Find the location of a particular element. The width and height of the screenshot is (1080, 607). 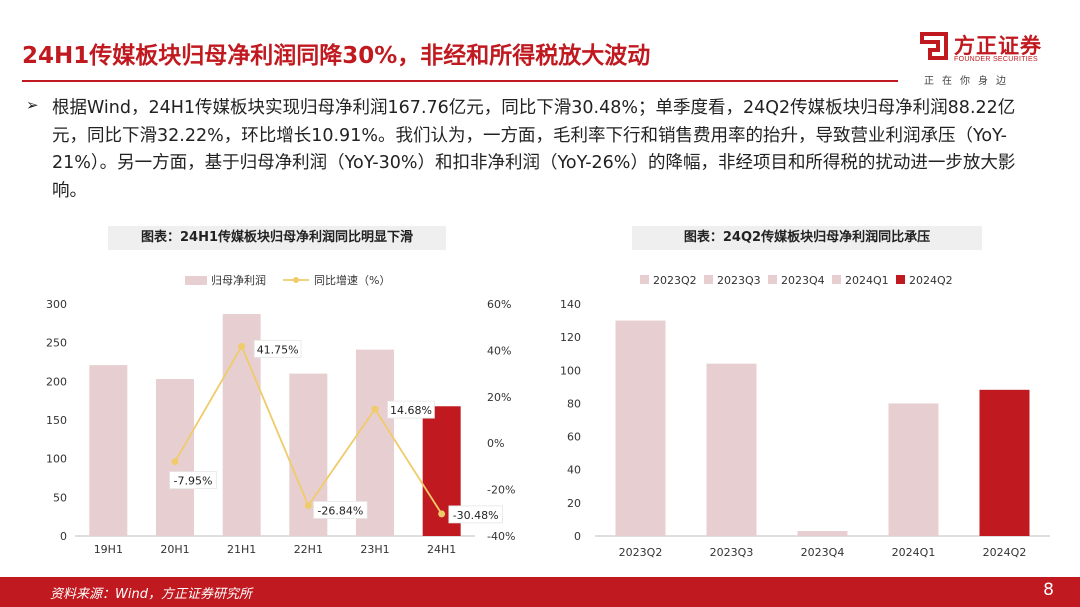

chart1-data-label: 14.68% is located at coordinates (411, 410).